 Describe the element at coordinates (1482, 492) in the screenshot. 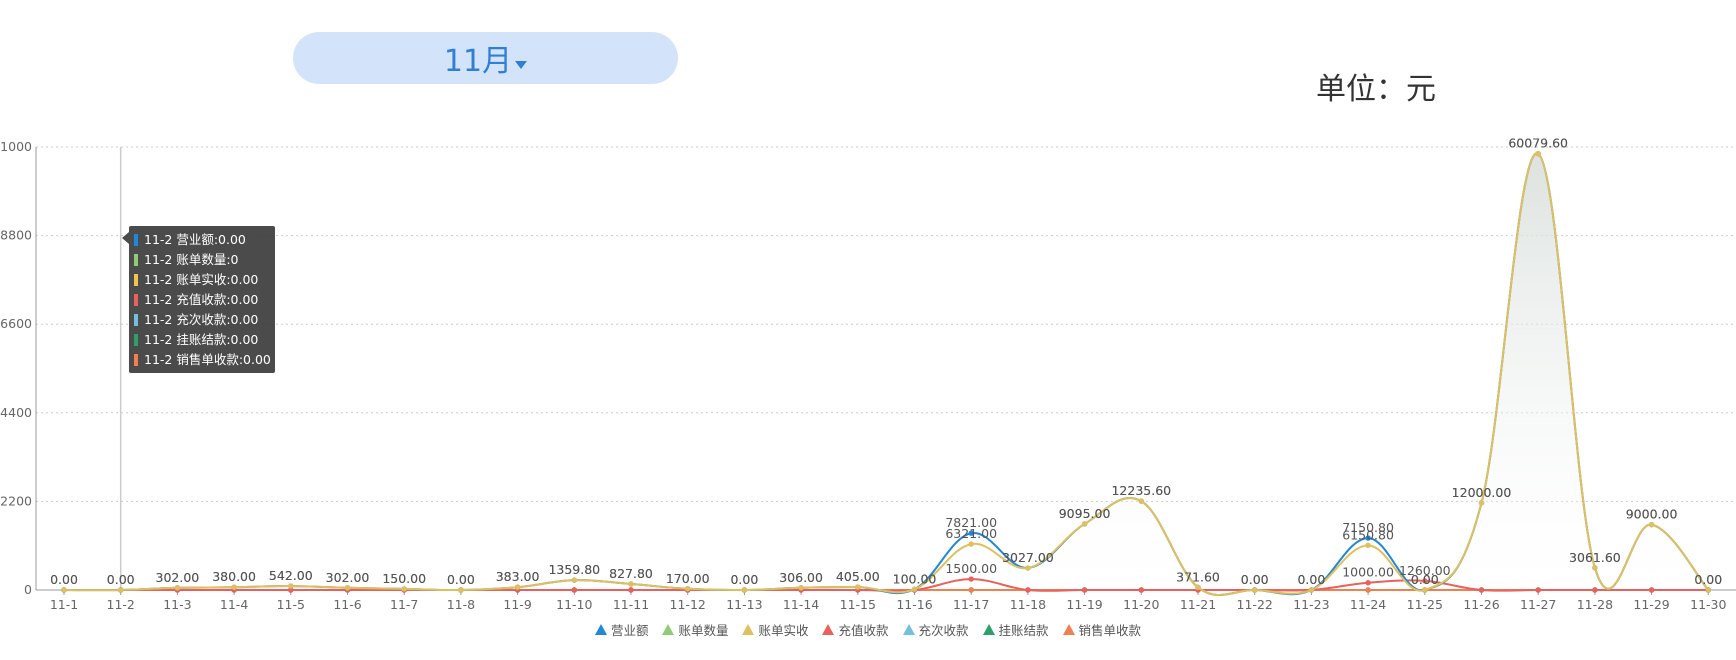

I see `data-label: 12000.00` at that location.